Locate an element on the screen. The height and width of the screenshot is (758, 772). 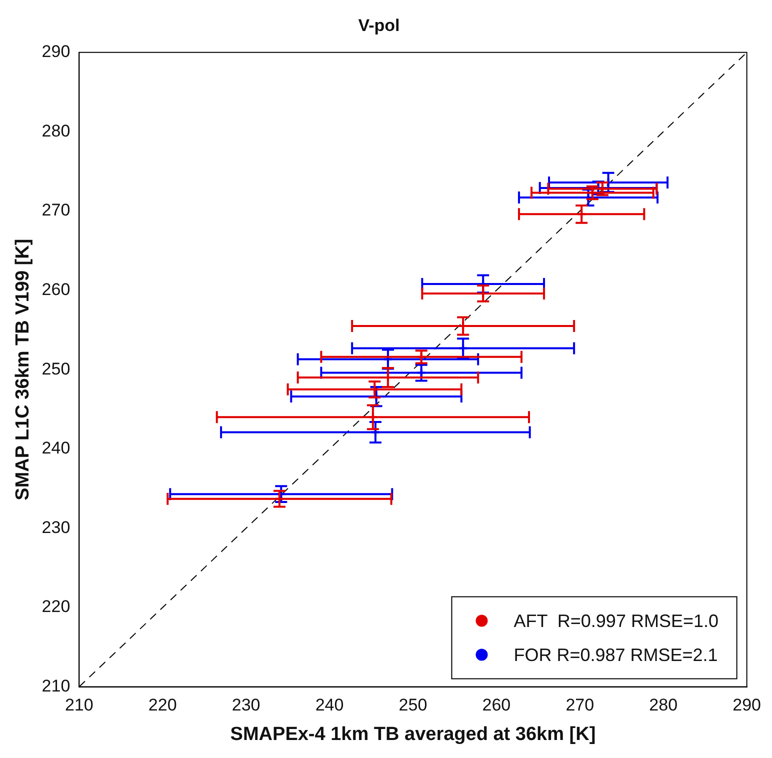
y-tick-label: 250 is located at coordinates (56, 368).